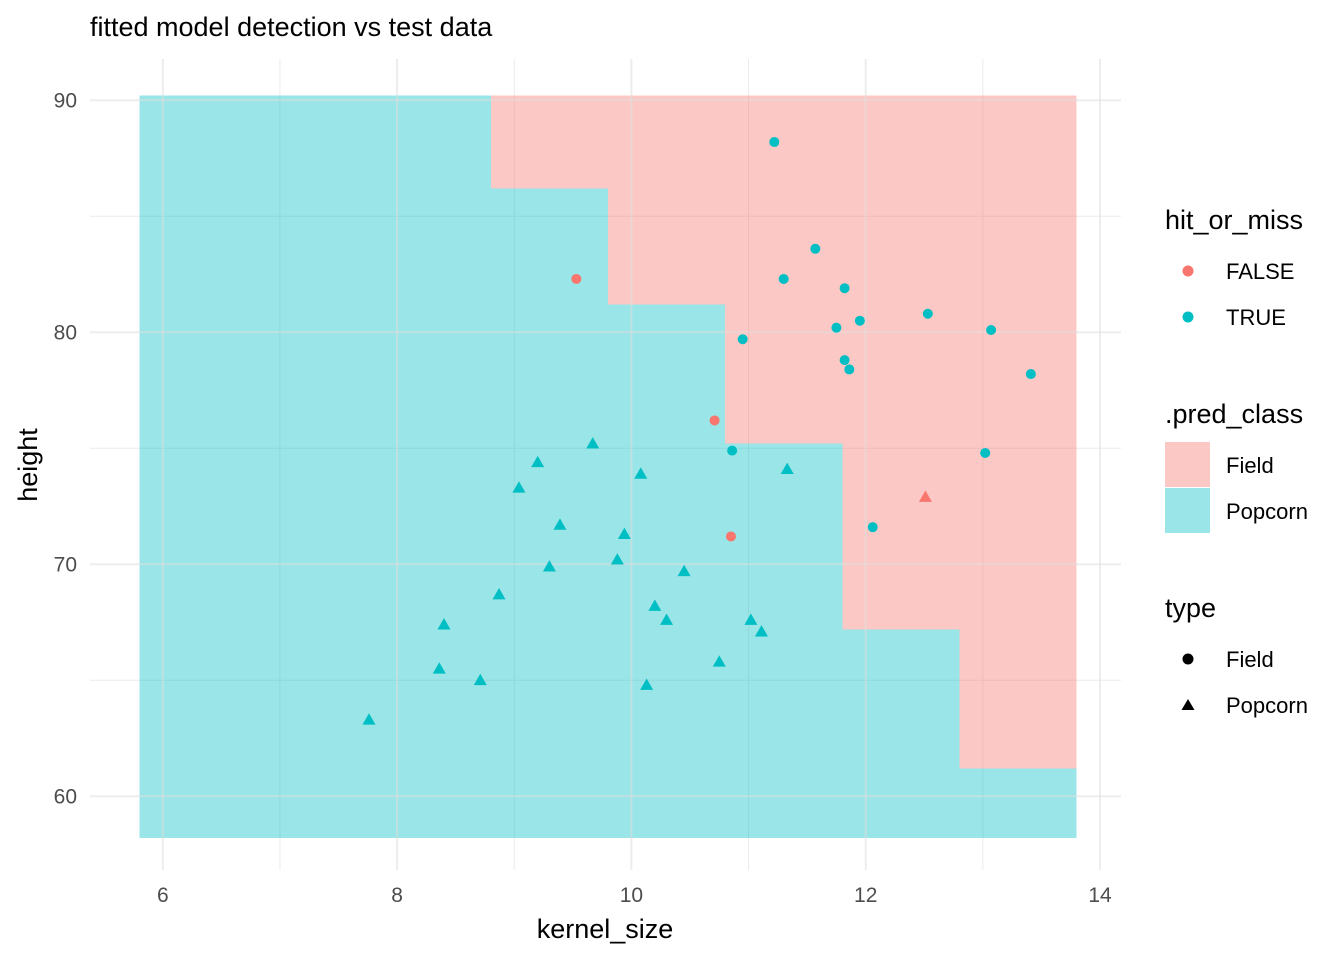 The width and height of the screenshot is (1344, 960). I want to click on x-tick-label: 12, so click(865, 895).